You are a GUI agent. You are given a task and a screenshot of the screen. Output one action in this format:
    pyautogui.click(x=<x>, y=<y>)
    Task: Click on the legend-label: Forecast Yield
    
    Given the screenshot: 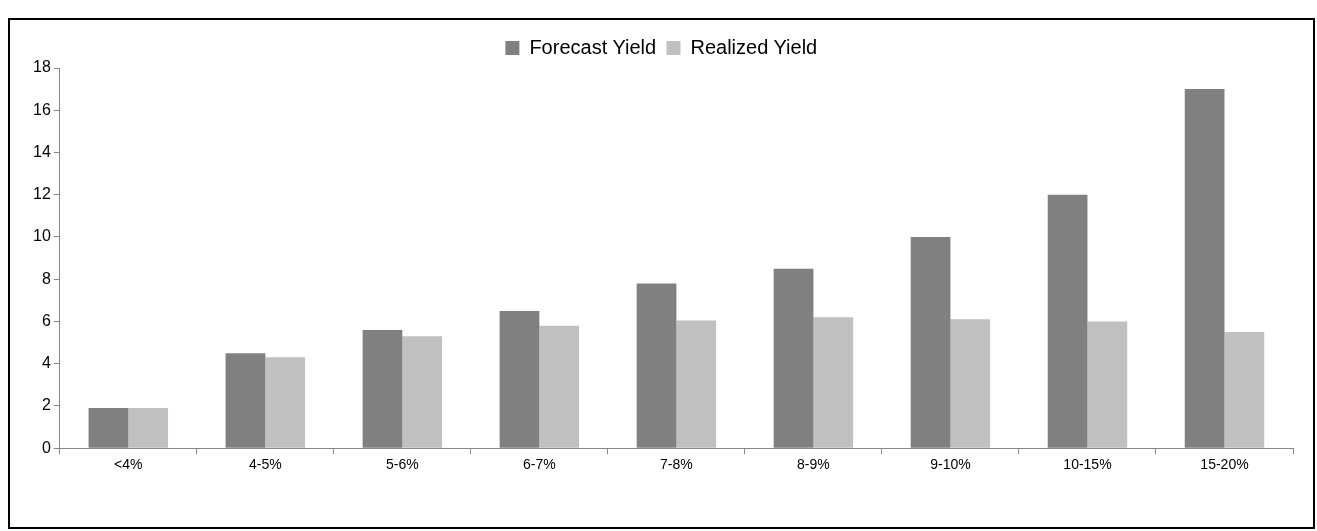 What is the action you would take?
    pyautogui.click(x=593, y=46)
    